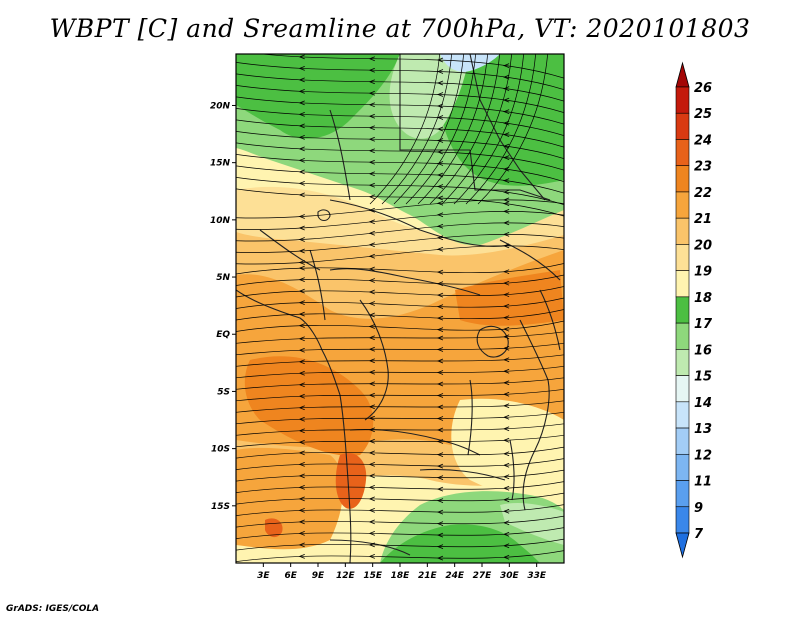 This screenshot has height=618, width=800. I want to click on lon-tick-label: 27E, so click(483, 576).